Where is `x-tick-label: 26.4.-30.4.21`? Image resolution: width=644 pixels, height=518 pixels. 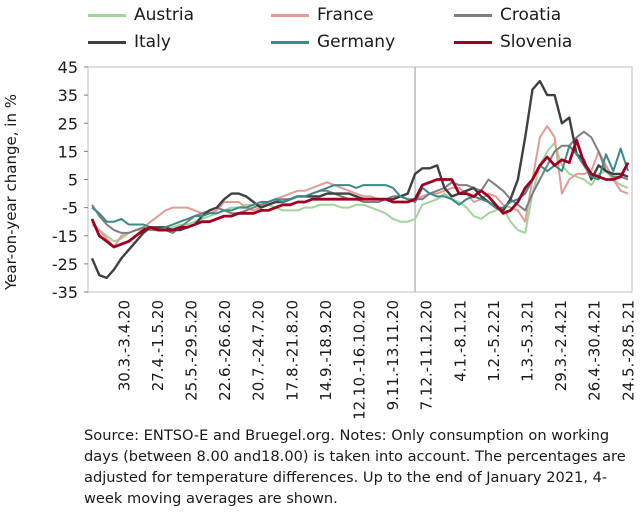 x-tick-label: 26.4.-30.4.21 is located at coordinates (595, 350).